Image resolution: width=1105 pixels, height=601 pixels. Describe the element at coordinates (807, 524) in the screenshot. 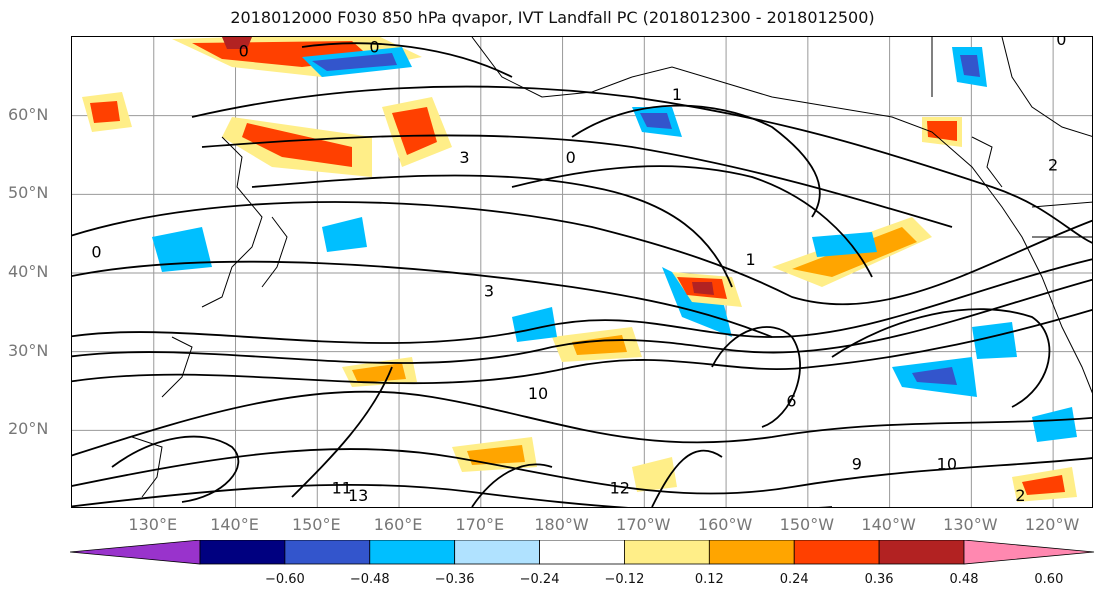

I see `lon-tick-label: 150°W` at that location.